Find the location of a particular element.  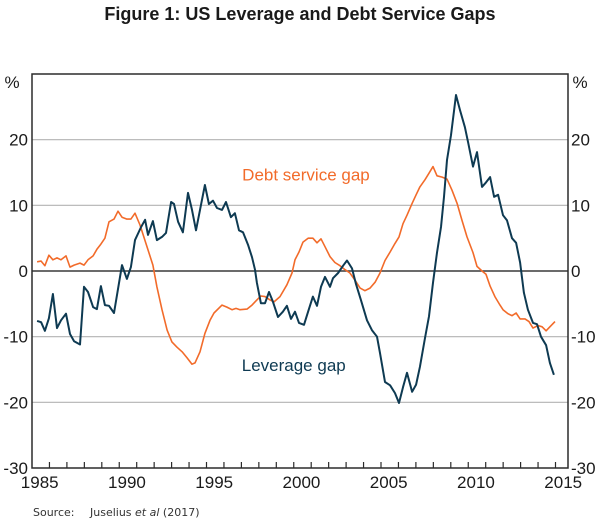

y-axis-right-unit: % is located at coordinates (579, 82).